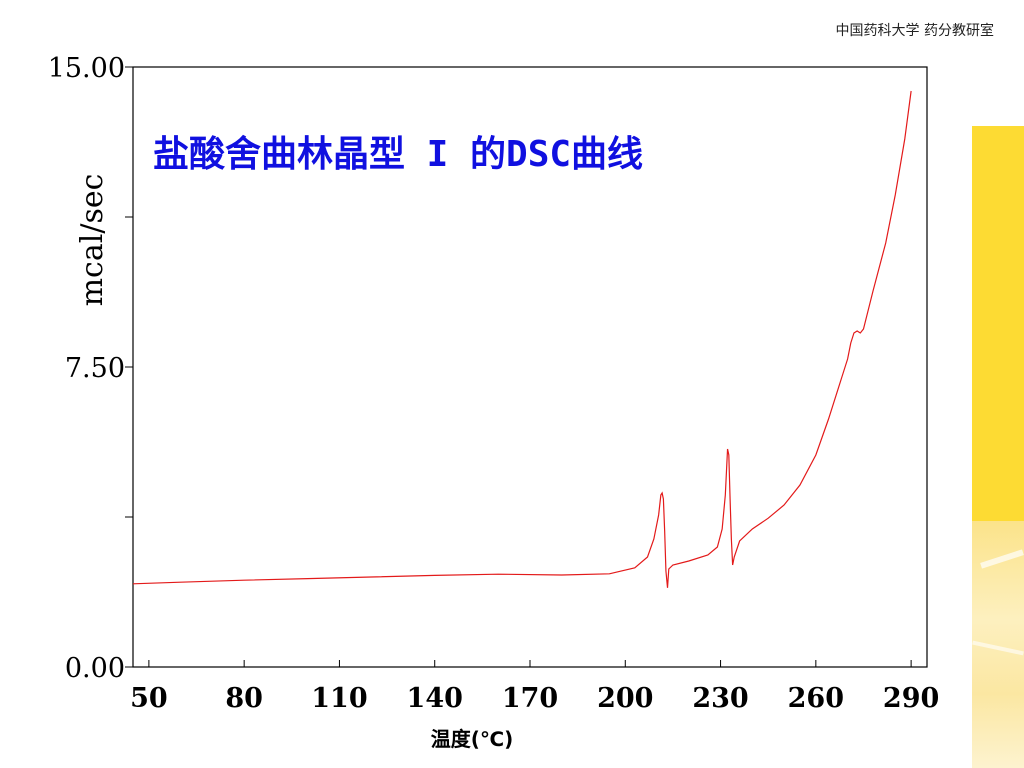  What do you see at coordinates (86, 68) in the screenshot?
I see `y-tick-label: 15.00` at bounding box center [86, 68].